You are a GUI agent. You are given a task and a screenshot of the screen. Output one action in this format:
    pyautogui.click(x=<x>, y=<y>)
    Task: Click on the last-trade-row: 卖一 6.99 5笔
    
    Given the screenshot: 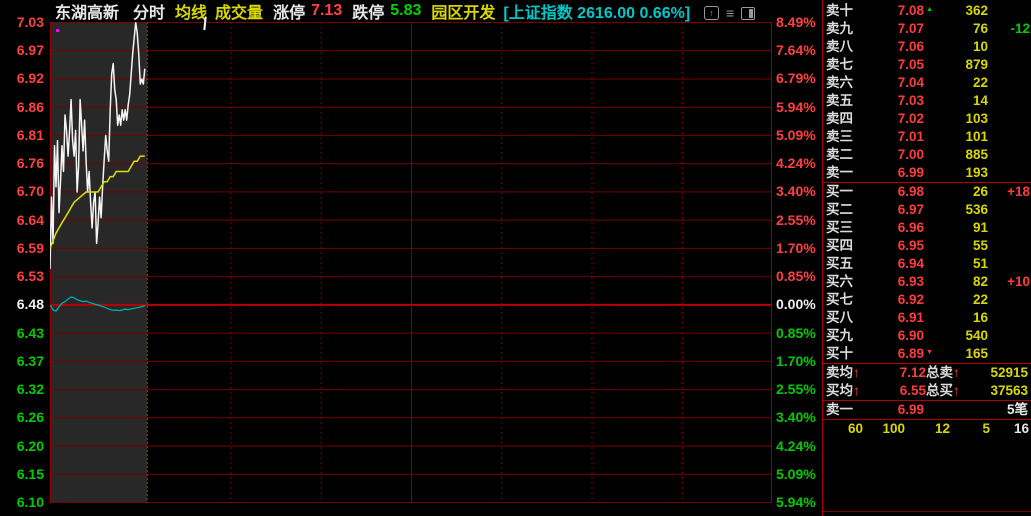 What is the action you would take?
    pyautogui.click(x=927, y=410)
    